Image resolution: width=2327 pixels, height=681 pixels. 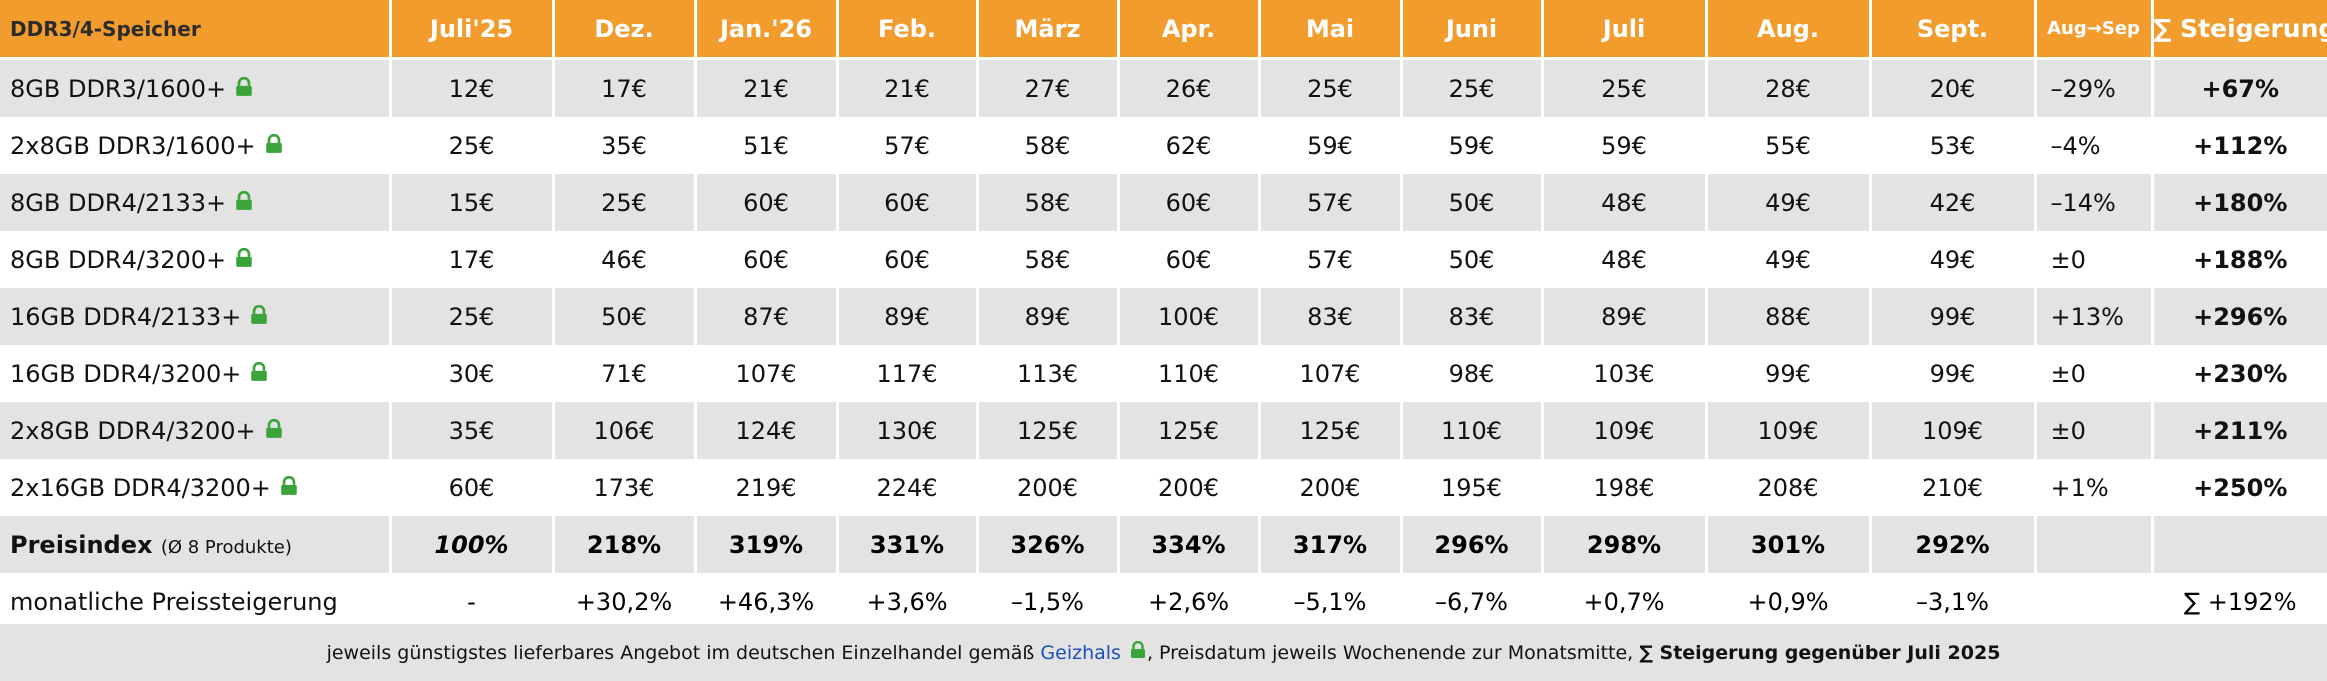 What do you see at coordinates (133, 430) in the screenshot?
I see `product-link: 2x8GB DDR4/3200+` at bounding box center [133, 430].